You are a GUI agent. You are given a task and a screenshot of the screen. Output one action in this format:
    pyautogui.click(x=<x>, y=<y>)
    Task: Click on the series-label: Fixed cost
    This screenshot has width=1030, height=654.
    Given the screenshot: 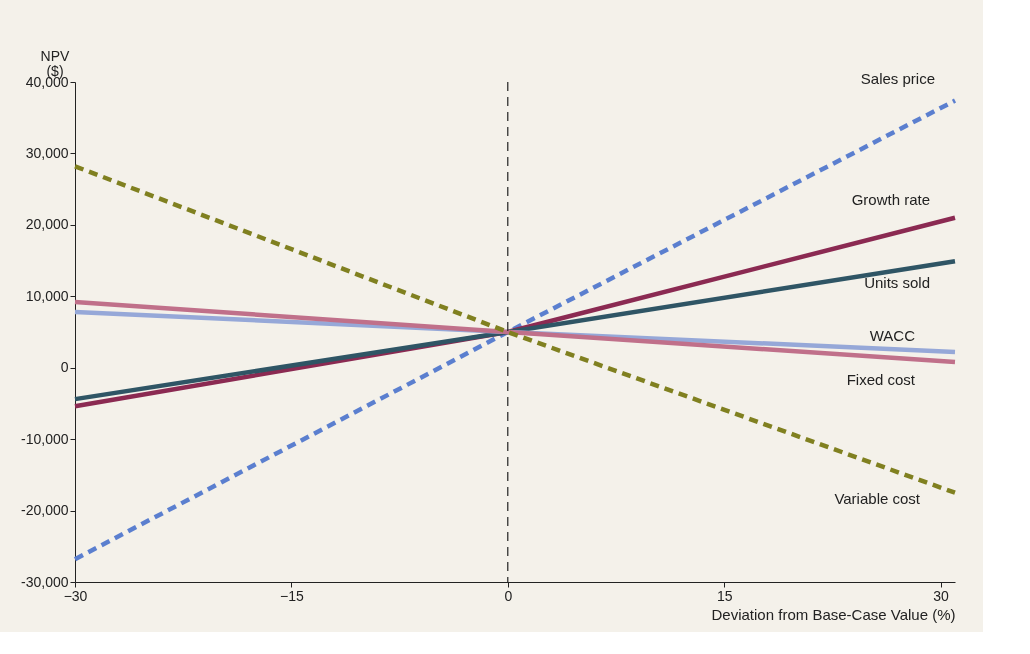 What is the action you would take?
    pyautogui.click(x=881, y=379)
    